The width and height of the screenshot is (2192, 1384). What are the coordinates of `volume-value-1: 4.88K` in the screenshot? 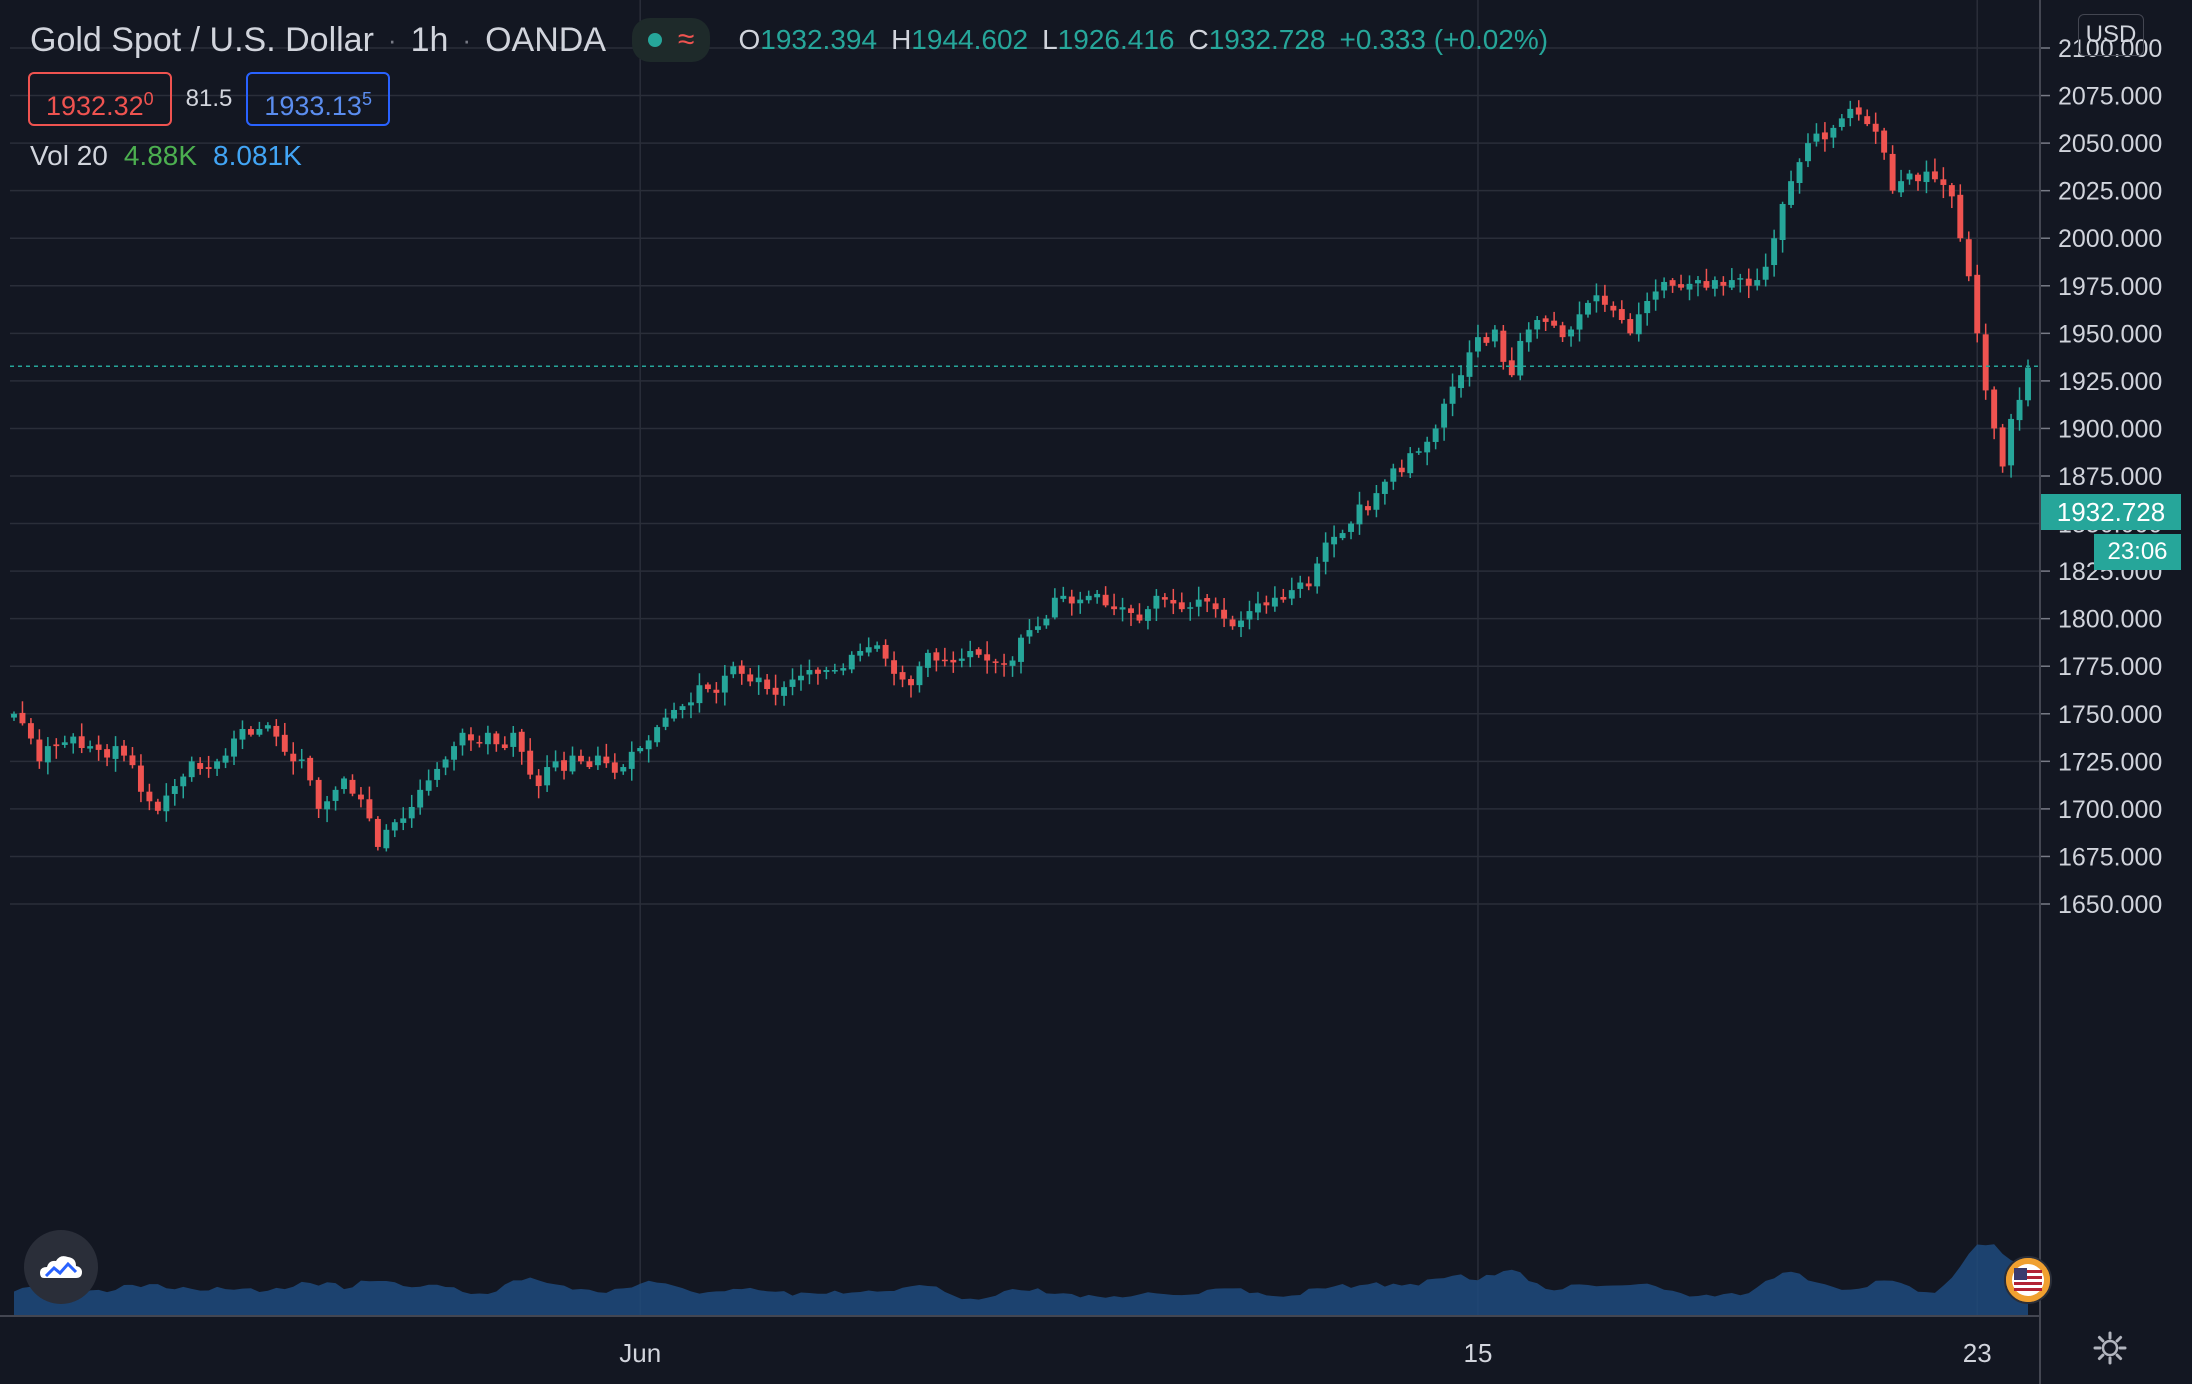 It's located at (160, 155).